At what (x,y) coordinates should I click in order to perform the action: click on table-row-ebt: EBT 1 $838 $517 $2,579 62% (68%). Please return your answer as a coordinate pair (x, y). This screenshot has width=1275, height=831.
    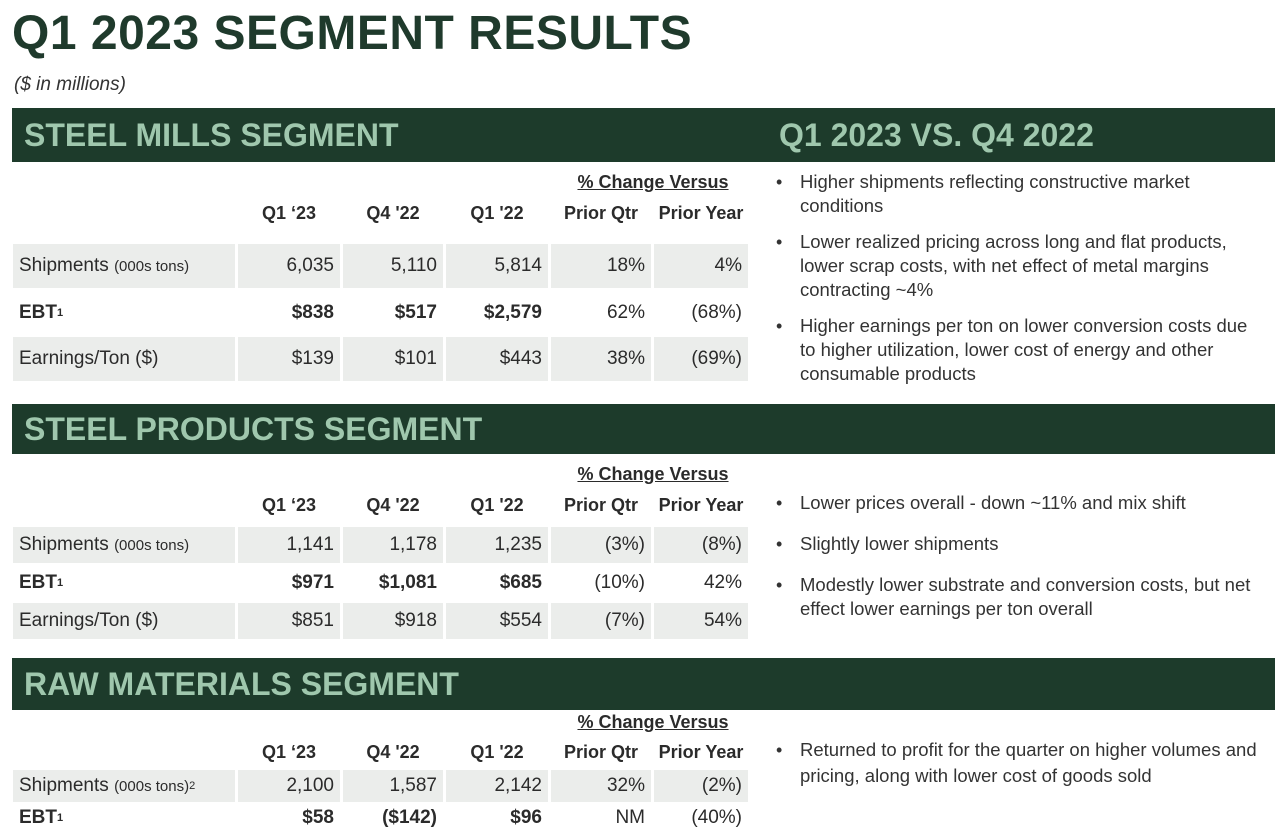
    Looking at the image, I should click on (380, 313).